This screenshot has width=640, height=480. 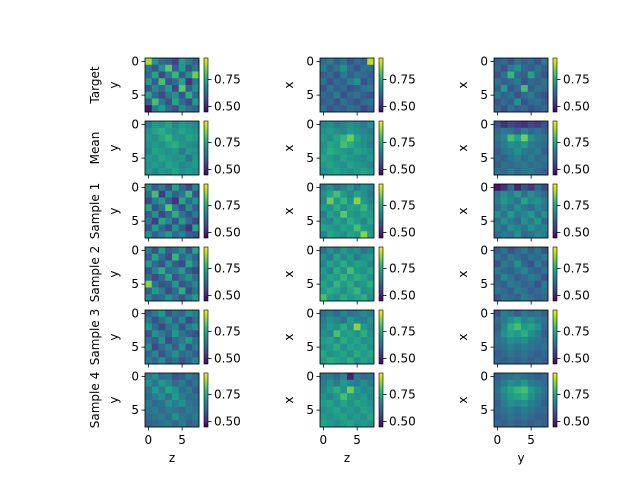 What do you see at coordinates (498, 440) in the screenshot?
I see `x-tick-label: 0` at bounding box center [498, 440].